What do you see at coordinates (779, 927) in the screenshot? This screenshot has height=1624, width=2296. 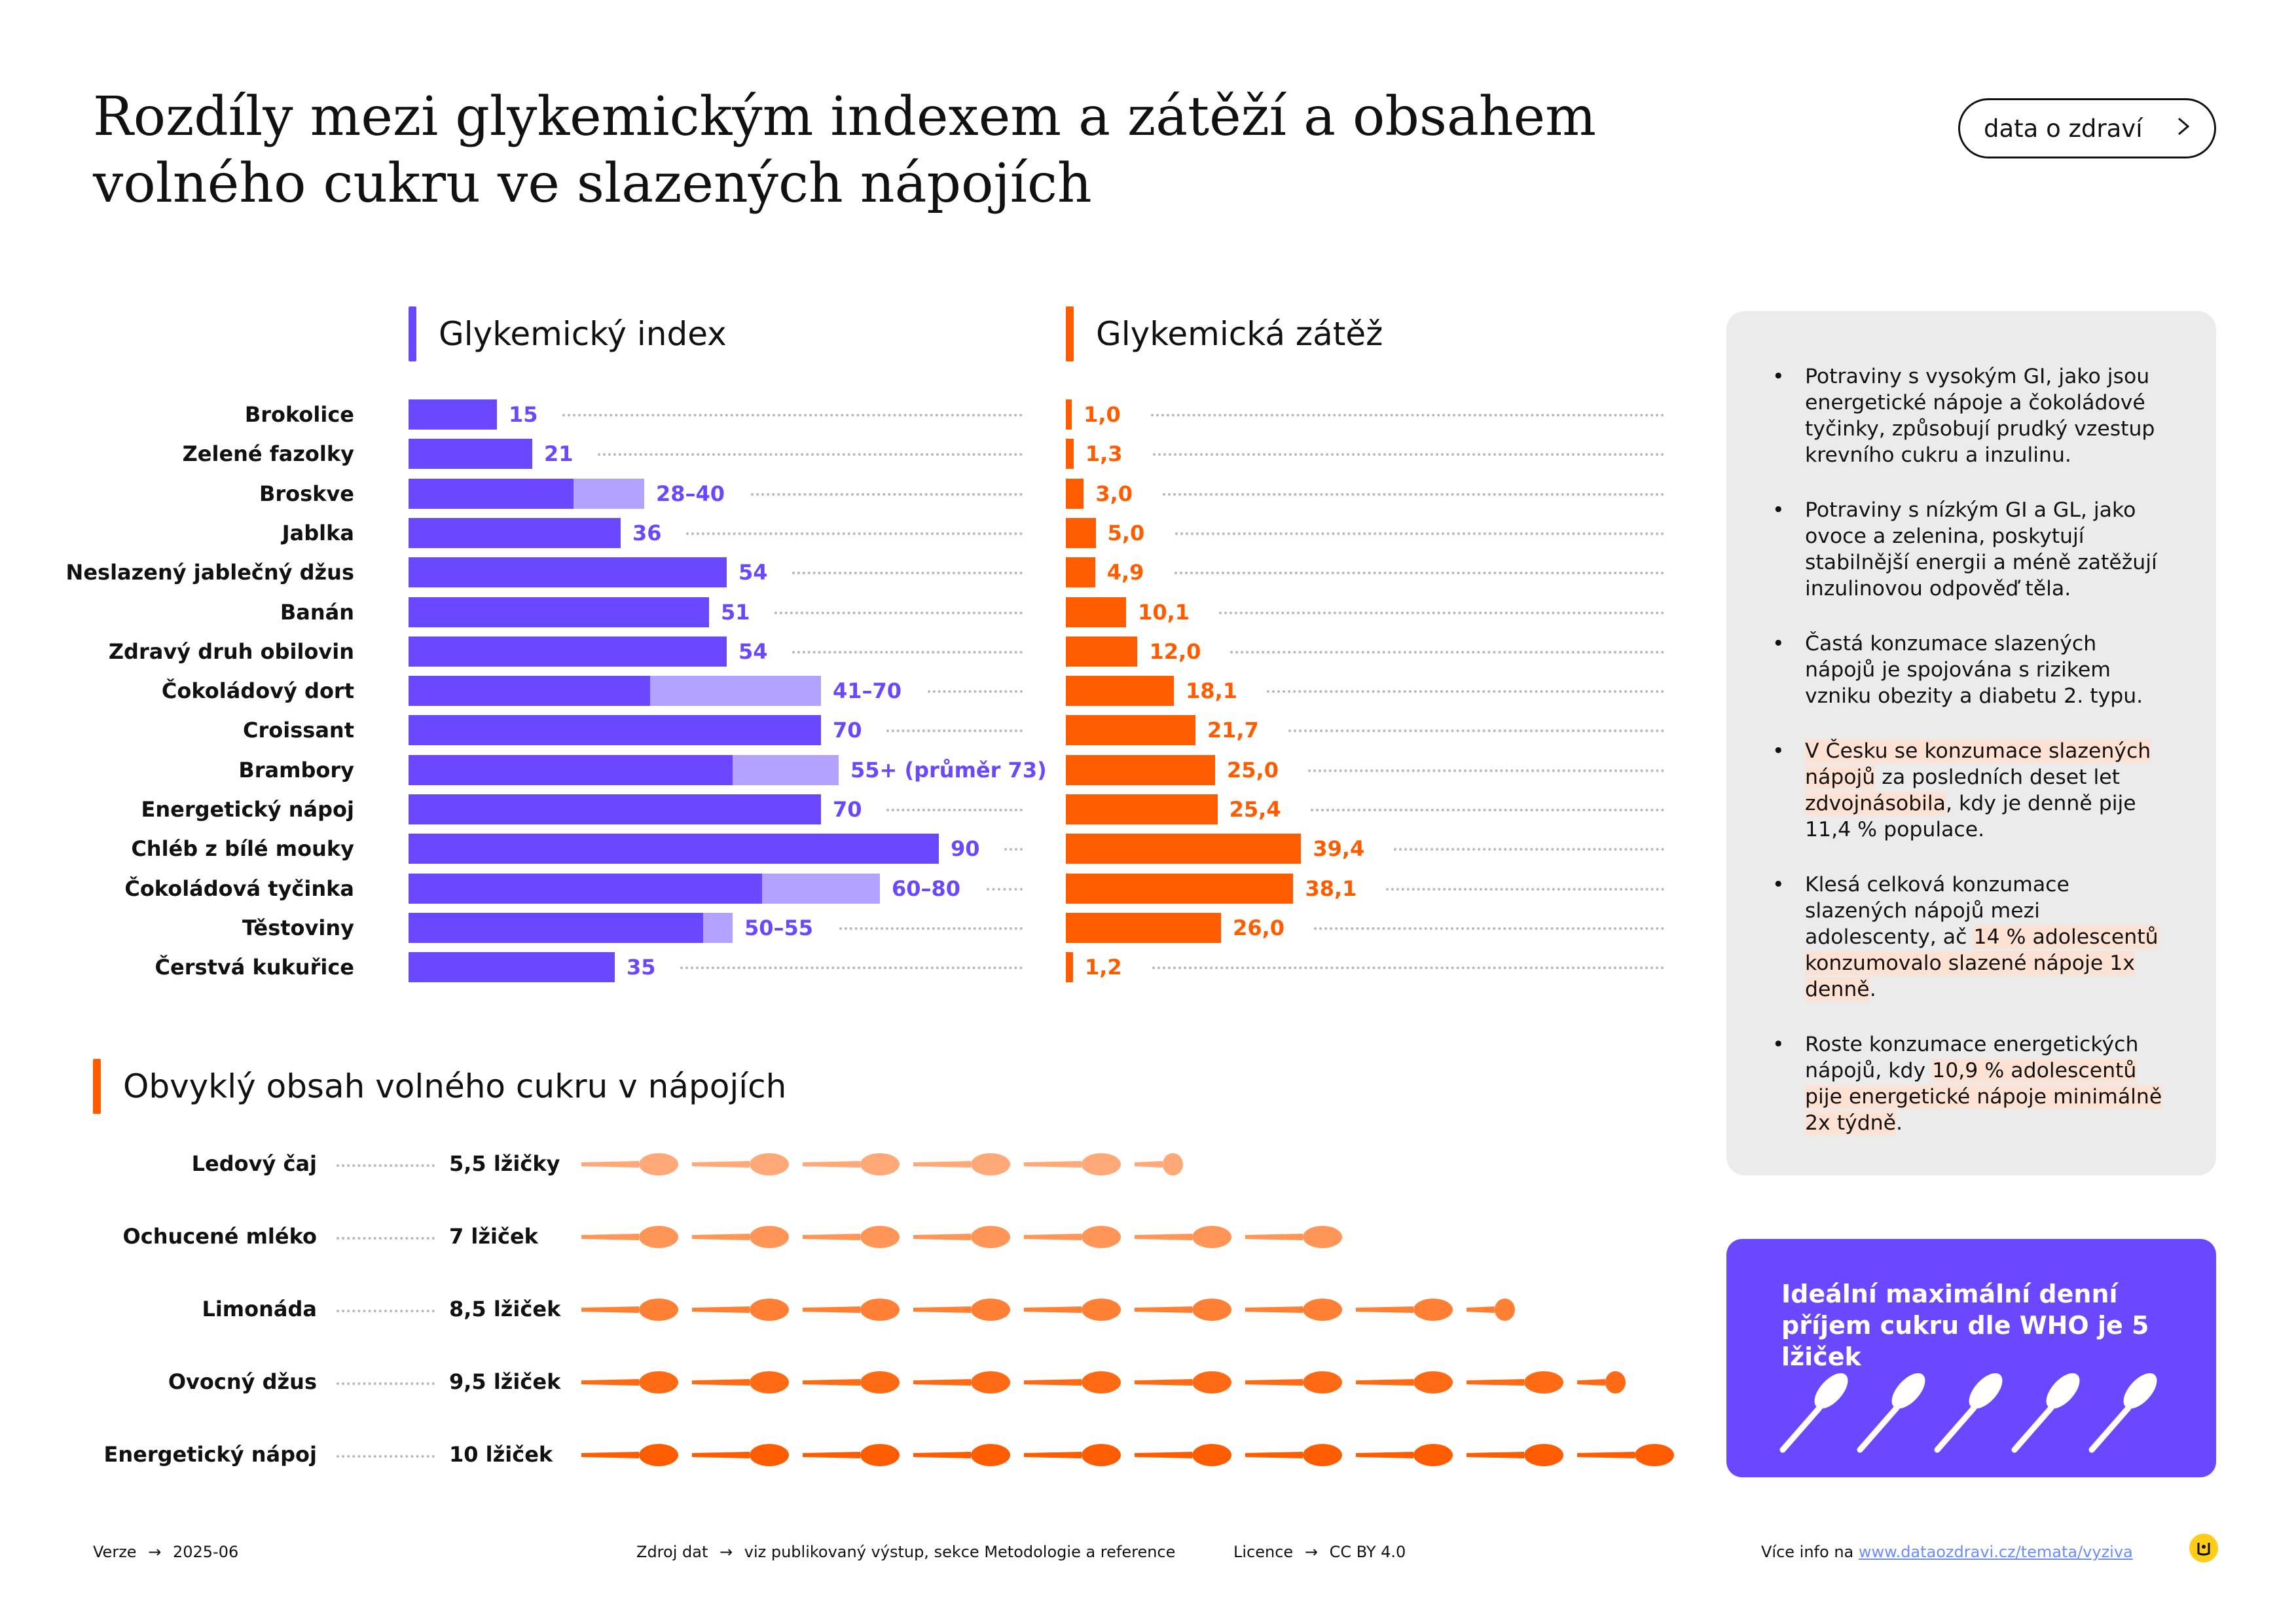 I see `gi-value-label: 50–55` at bounding box center [779, 927].